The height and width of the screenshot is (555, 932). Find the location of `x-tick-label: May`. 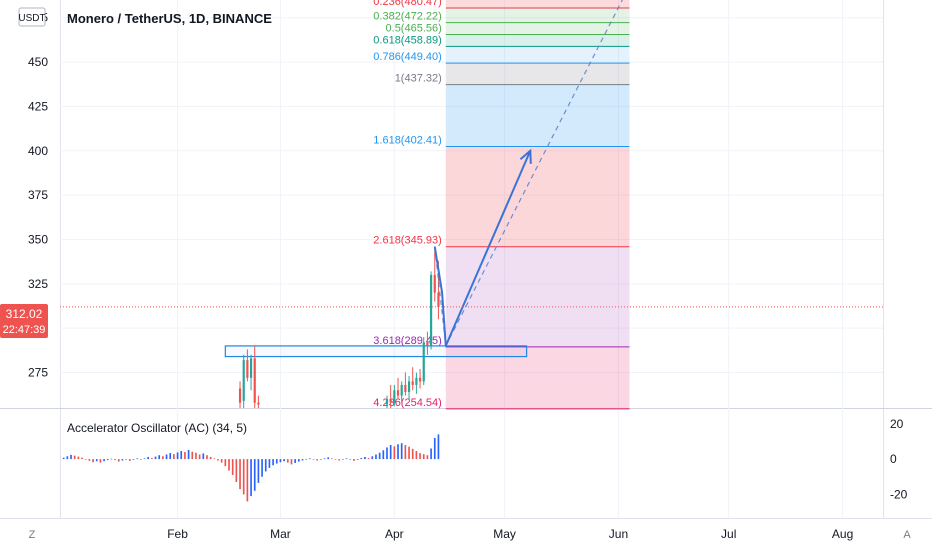

x-tick-label: May is located at coordinates (504, 534).